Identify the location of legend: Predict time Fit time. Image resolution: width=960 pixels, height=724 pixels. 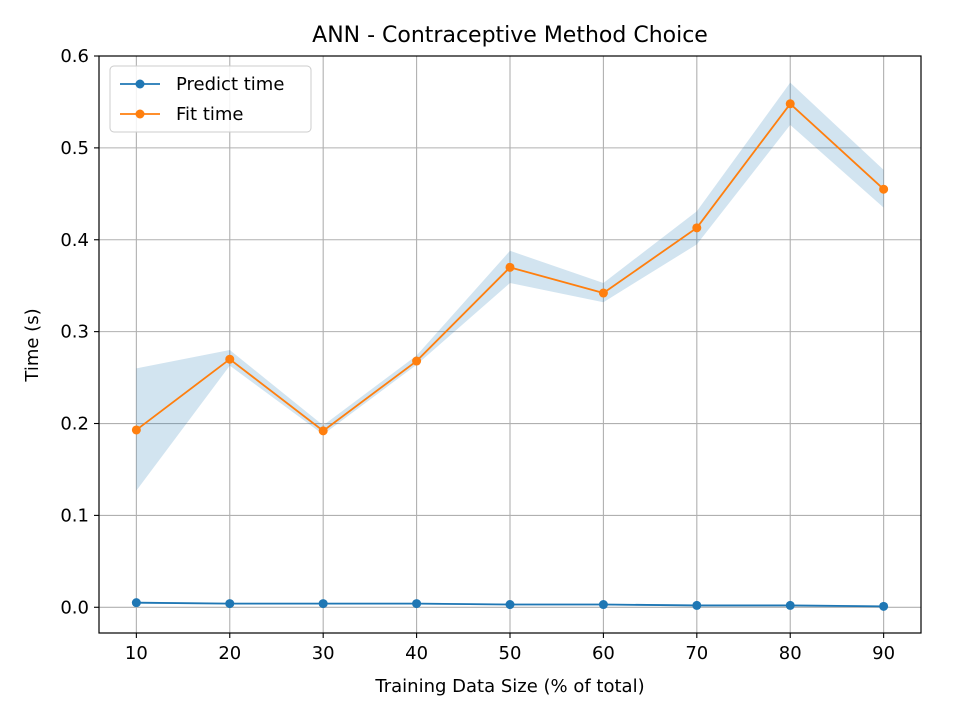
(210, 99).